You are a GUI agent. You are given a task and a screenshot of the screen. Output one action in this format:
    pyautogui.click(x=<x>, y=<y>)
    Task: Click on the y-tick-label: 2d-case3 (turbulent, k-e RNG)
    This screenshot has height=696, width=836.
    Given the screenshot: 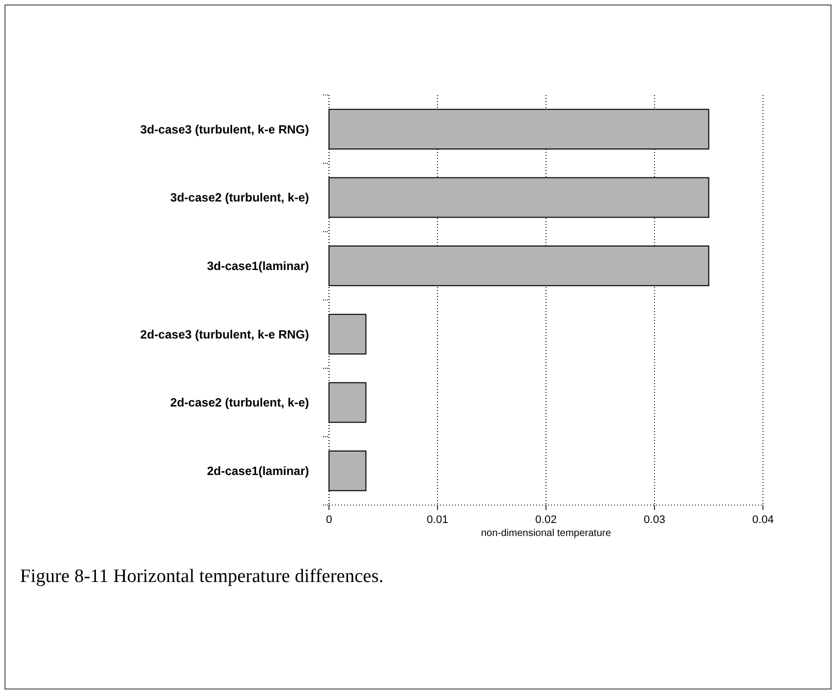 What is the action you would take?
    pyautogui.click(x=224, y=334)
    